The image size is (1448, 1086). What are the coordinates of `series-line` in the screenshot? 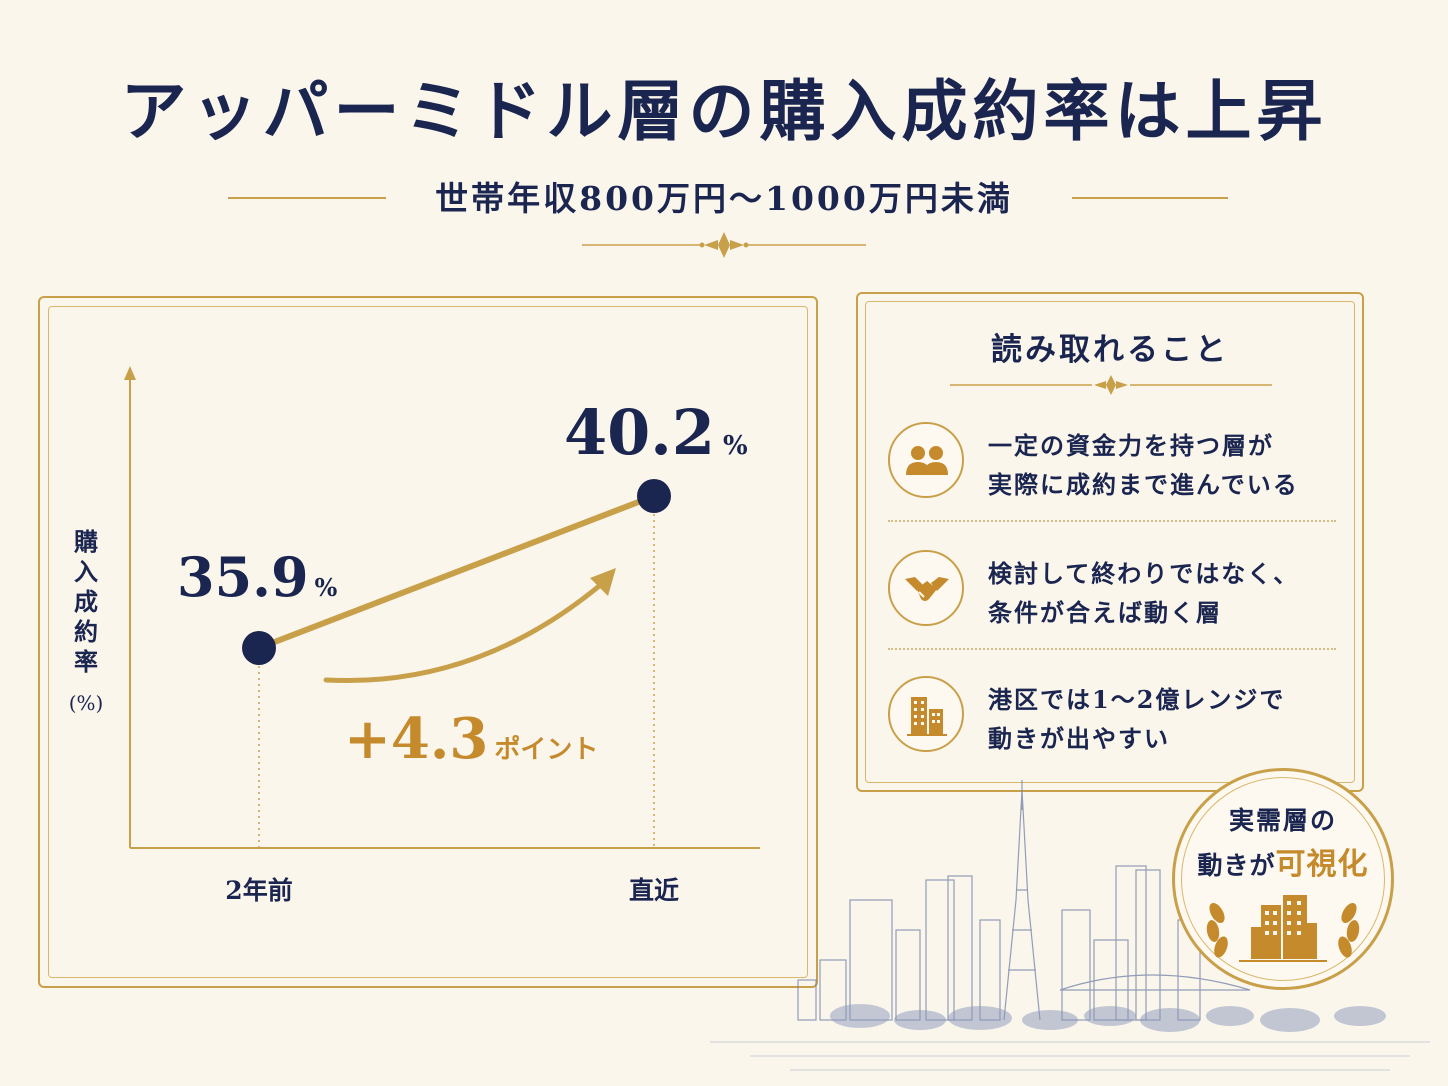 It's located at (456, 572).